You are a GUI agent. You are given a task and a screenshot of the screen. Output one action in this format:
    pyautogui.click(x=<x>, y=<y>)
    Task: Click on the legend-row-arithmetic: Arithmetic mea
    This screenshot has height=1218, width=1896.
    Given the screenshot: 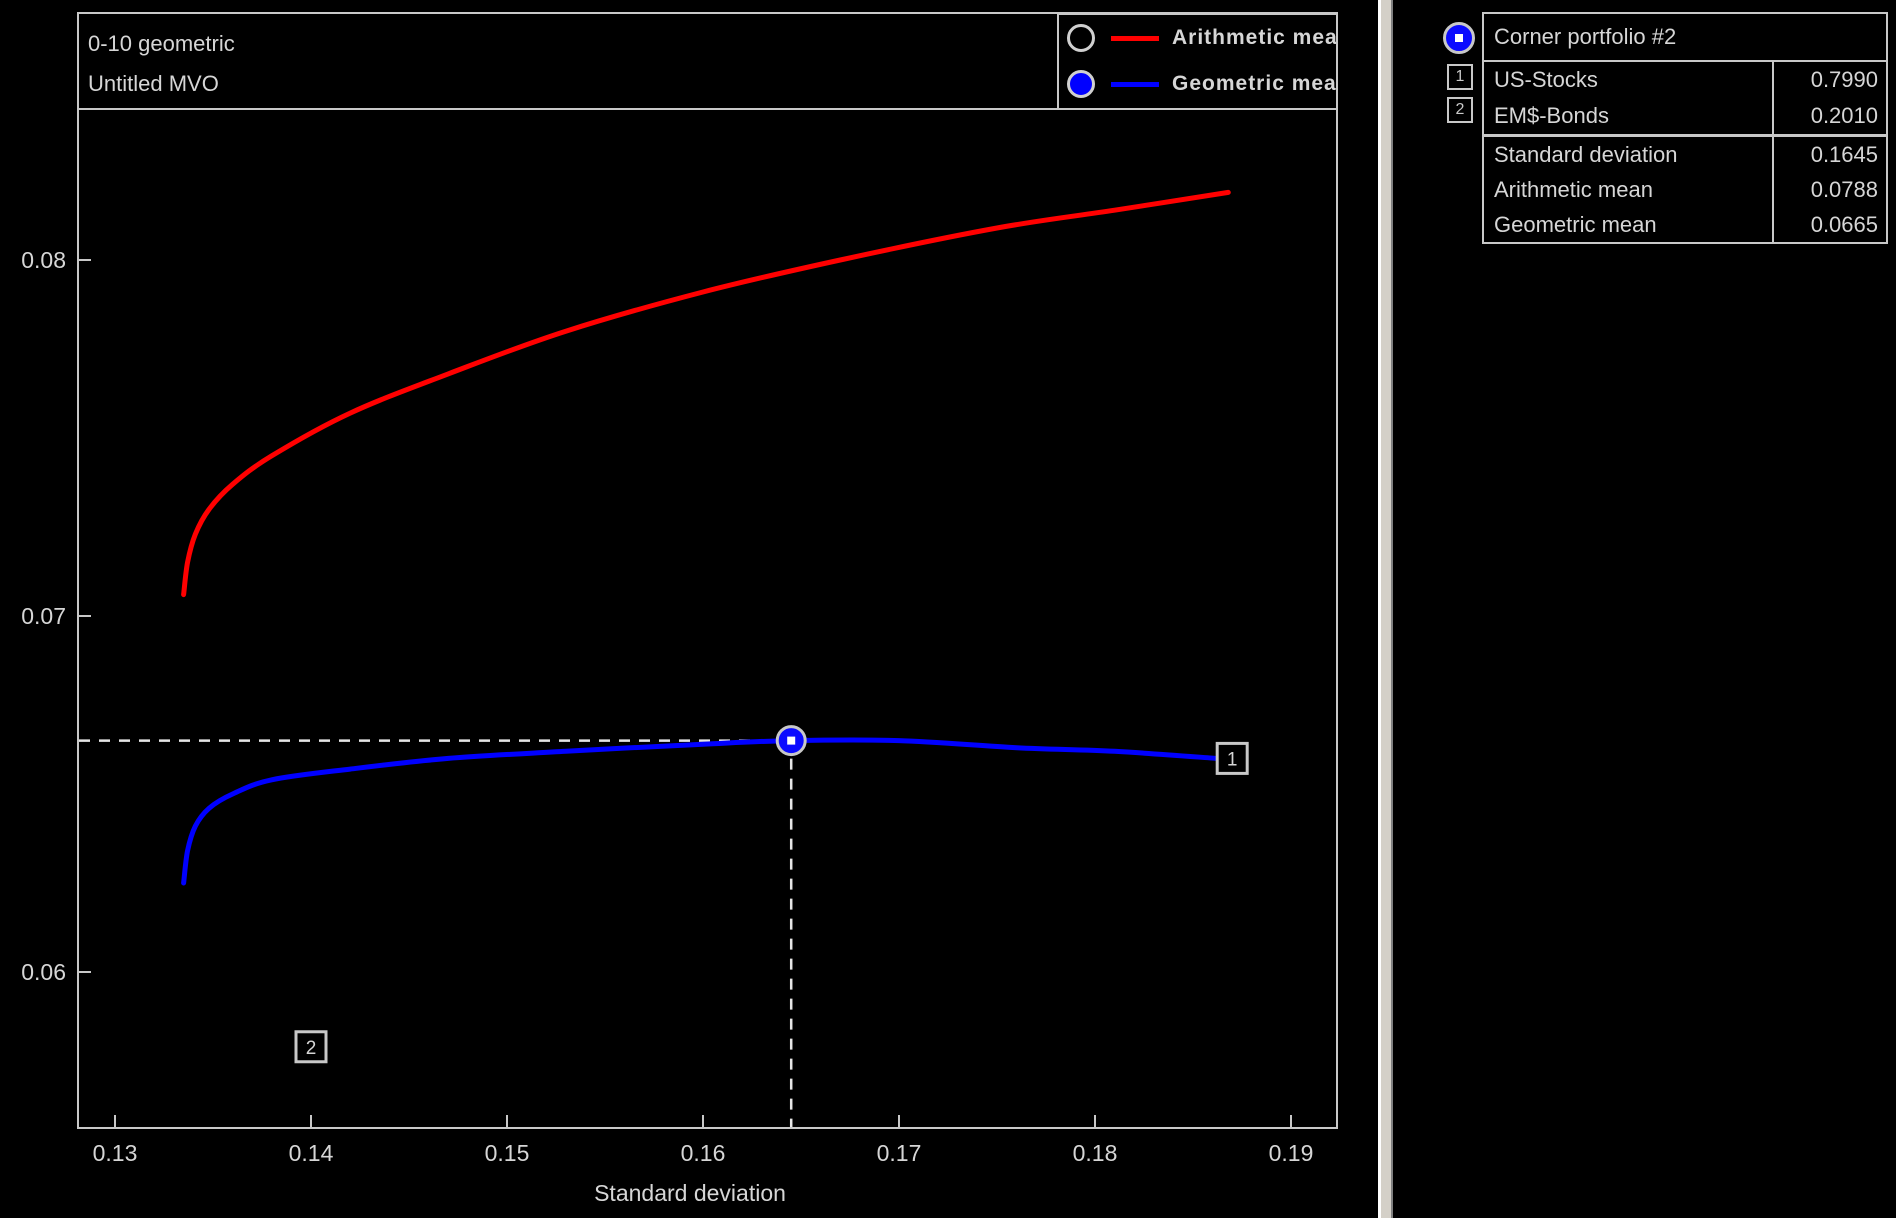 What is the action you would take?
    pyautogui.click(x=1197, y=38)
    